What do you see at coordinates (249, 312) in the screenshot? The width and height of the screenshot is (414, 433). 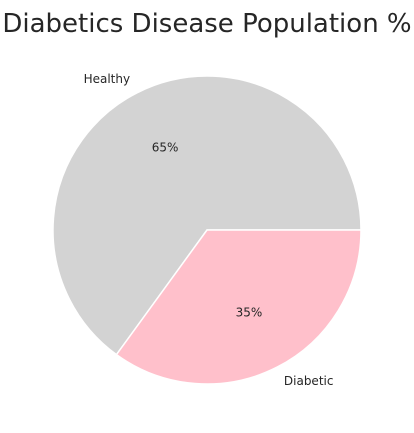 I see `percent-label-diabetic: 35%` at bounding box center [249, 312].